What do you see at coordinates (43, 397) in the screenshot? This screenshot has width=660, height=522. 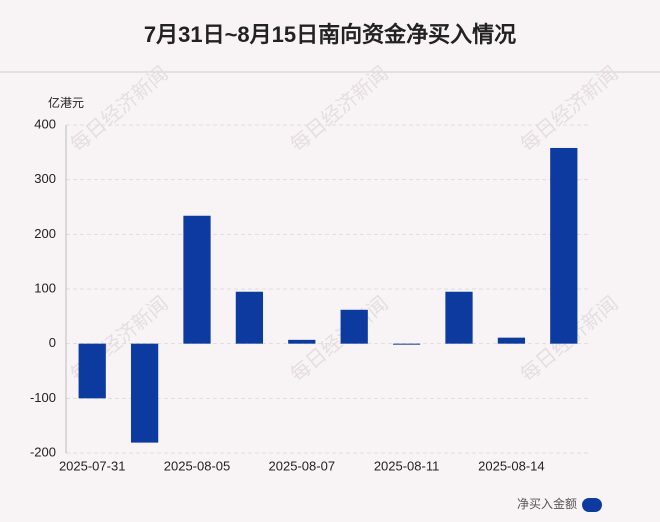 I see `y-tick-label: -100` at bounding box center [43, 397].